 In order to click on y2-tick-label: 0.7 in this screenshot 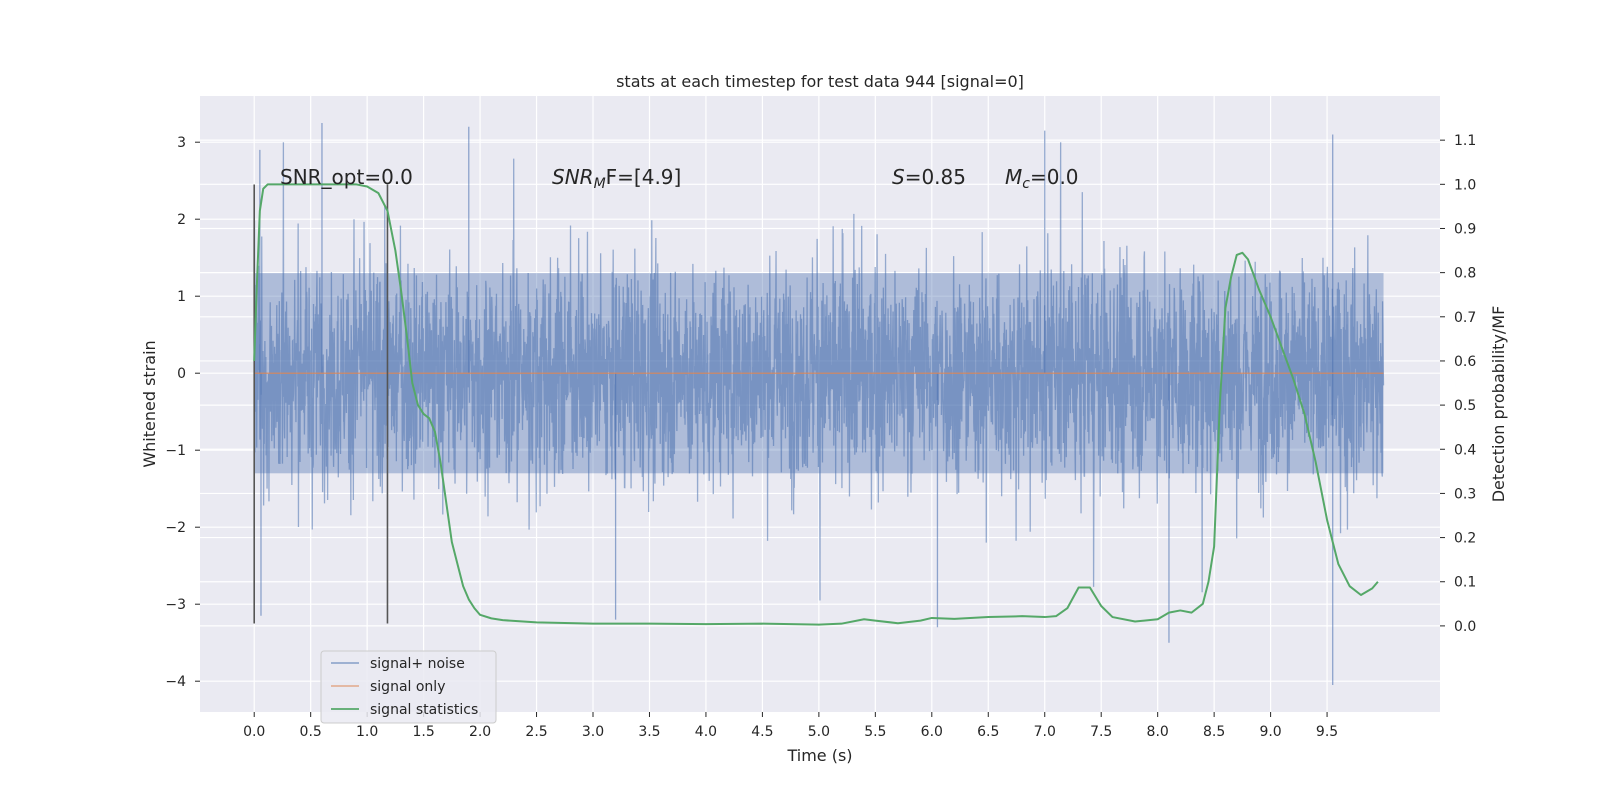, I will do `click(1465, 318)`.